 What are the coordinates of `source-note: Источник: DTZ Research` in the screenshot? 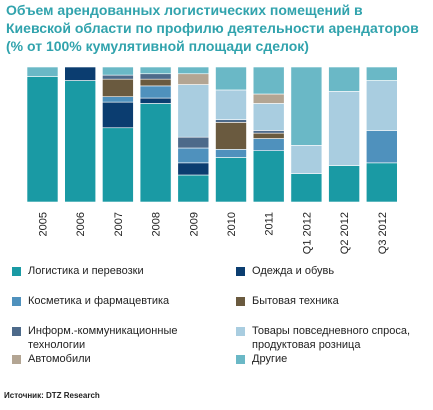 It's located at (52, 395).